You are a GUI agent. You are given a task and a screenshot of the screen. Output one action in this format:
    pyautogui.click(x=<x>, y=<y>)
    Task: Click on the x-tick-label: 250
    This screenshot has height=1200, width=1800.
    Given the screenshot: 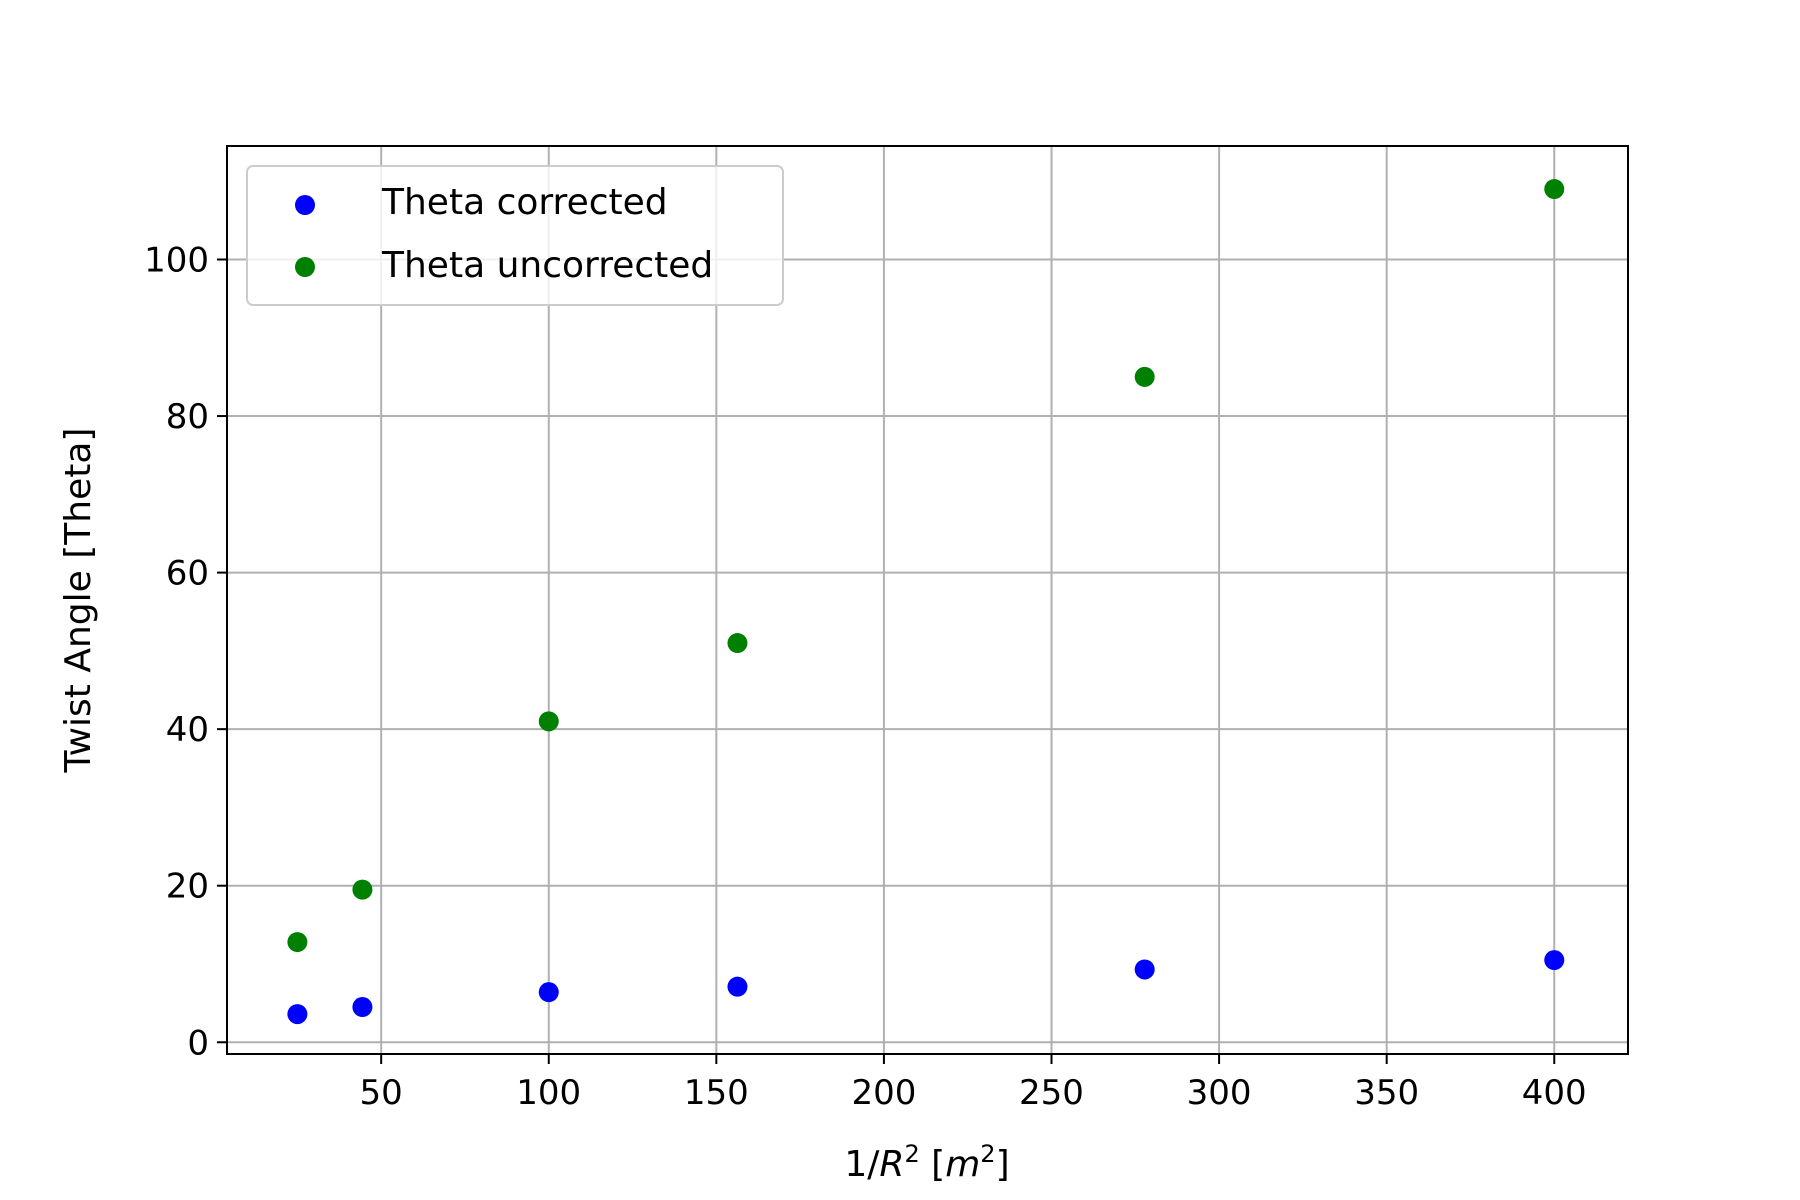 What is the action you would take?
    pyautogui.click(x=1051, y=1093)
    